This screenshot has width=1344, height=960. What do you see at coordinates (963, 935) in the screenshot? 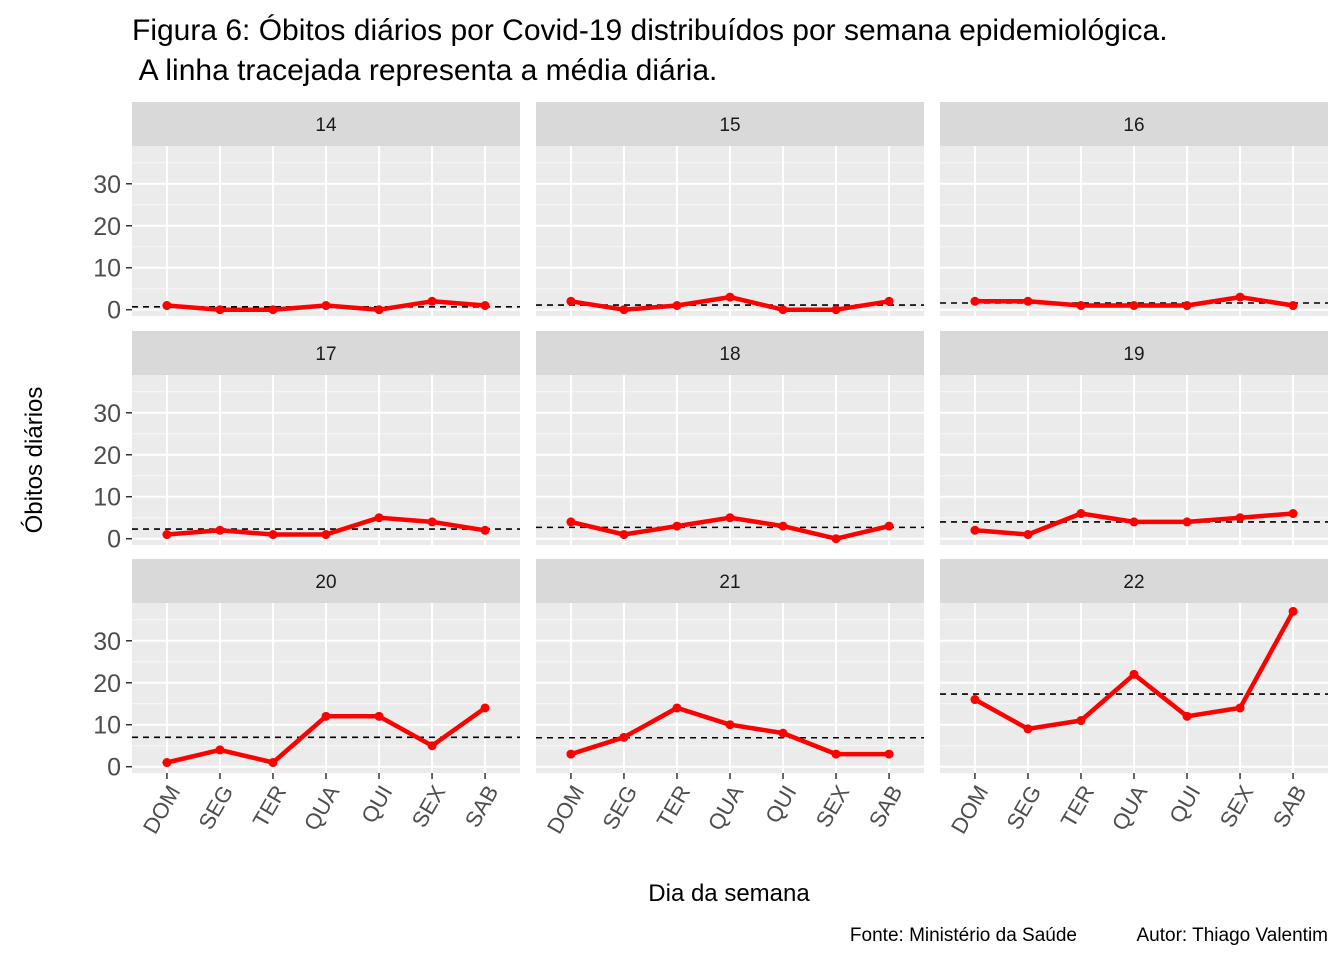
I see `caption-source: Fonte: Ministério da Saúde` at bounding box center [963, 935].